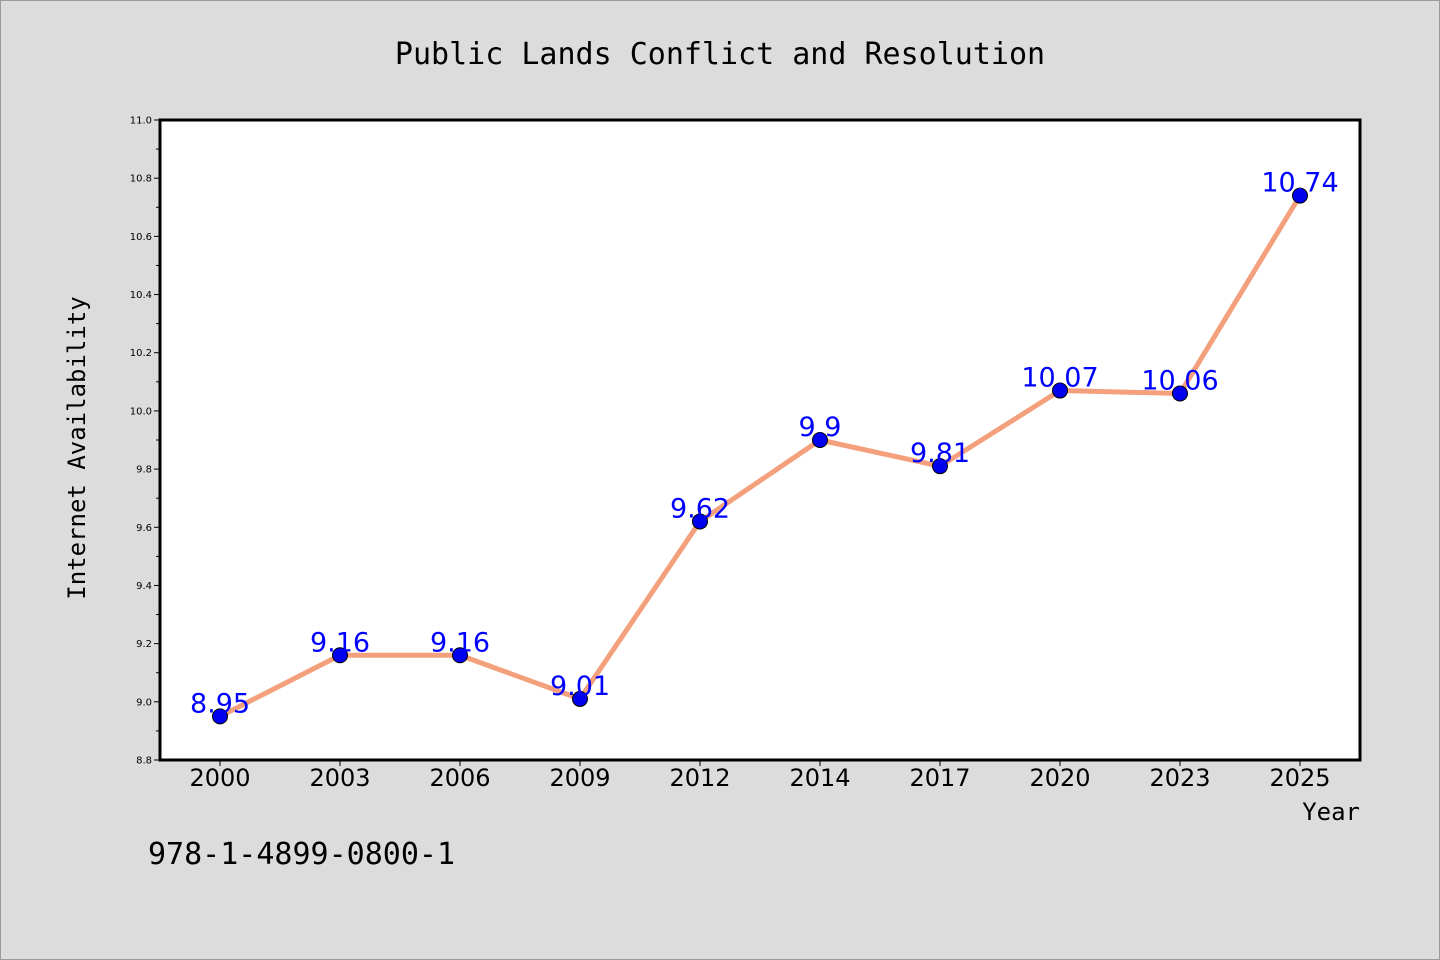 The height and width of the screenshot is (960, 1440). What do you see at coordinates (219, 778) in the screenshot?
I see `x-tick-label: 2000` at bounding box center [219, 778].